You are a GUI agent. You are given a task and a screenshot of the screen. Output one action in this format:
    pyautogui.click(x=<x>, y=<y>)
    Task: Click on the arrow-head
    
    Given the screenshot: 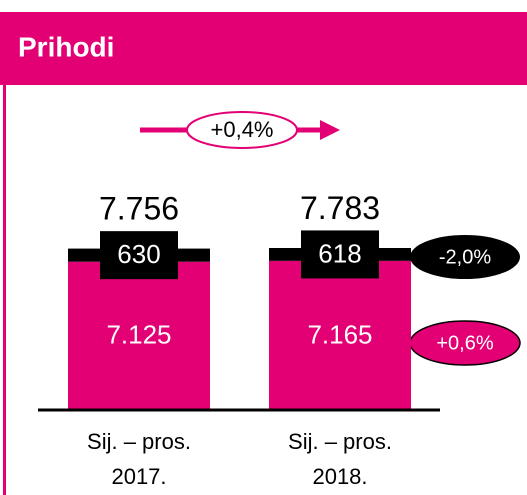 What is the action you would take?
    pyautogui.click(x=330, y=130)
    